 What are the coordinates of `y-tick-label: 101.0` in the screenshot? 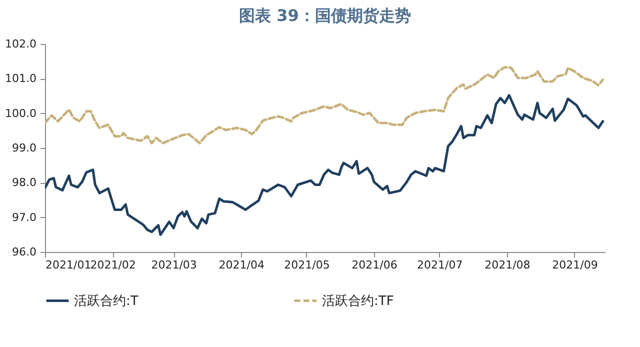 It's located at (20, 79).